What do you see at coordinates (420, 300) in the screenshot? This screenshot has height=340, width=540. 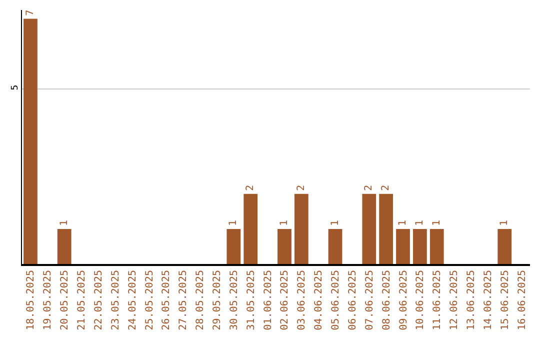 I see `x-tick-label: 10.06.2025` at bounding box center [420, 300].